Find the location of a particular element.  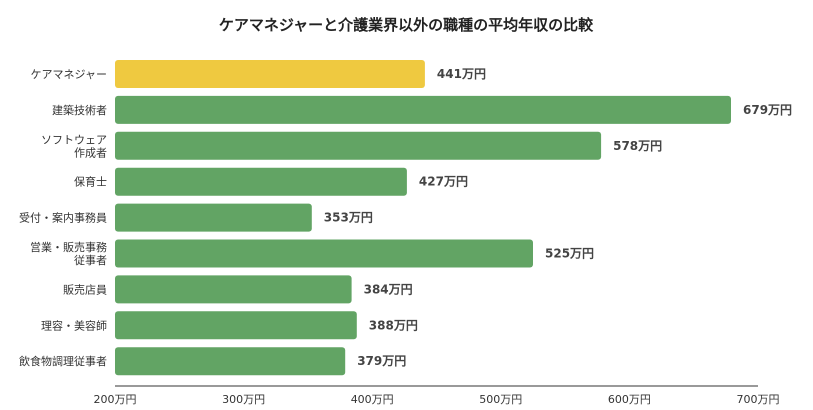

x-tick-label-2: 400万円 is located at coordinates (372, 399).